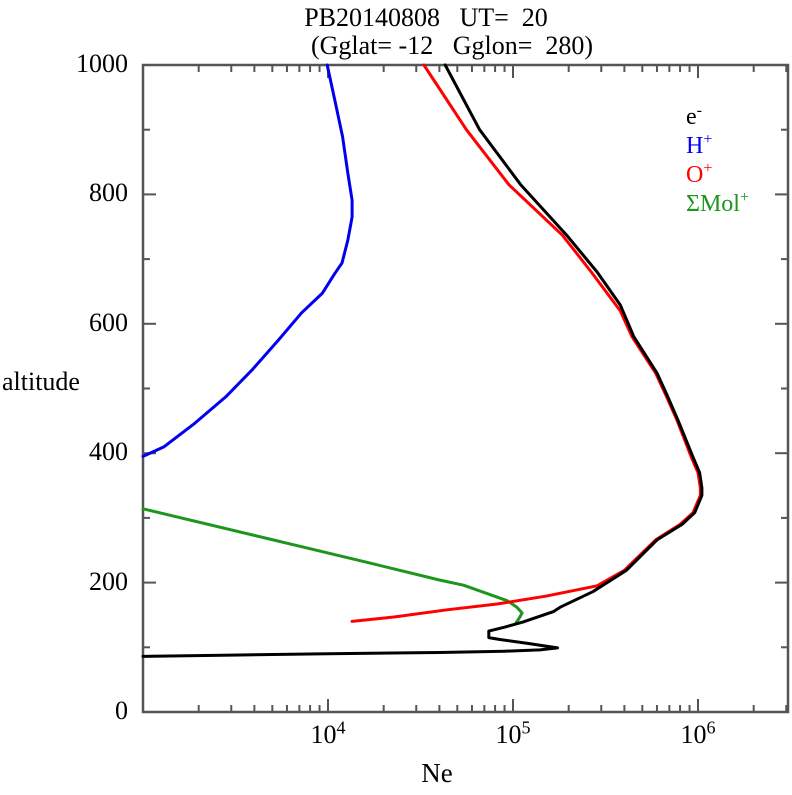 This screenshot has width=792, height=795. I want to click on y-axis-title: altitude, so click(41, 381).